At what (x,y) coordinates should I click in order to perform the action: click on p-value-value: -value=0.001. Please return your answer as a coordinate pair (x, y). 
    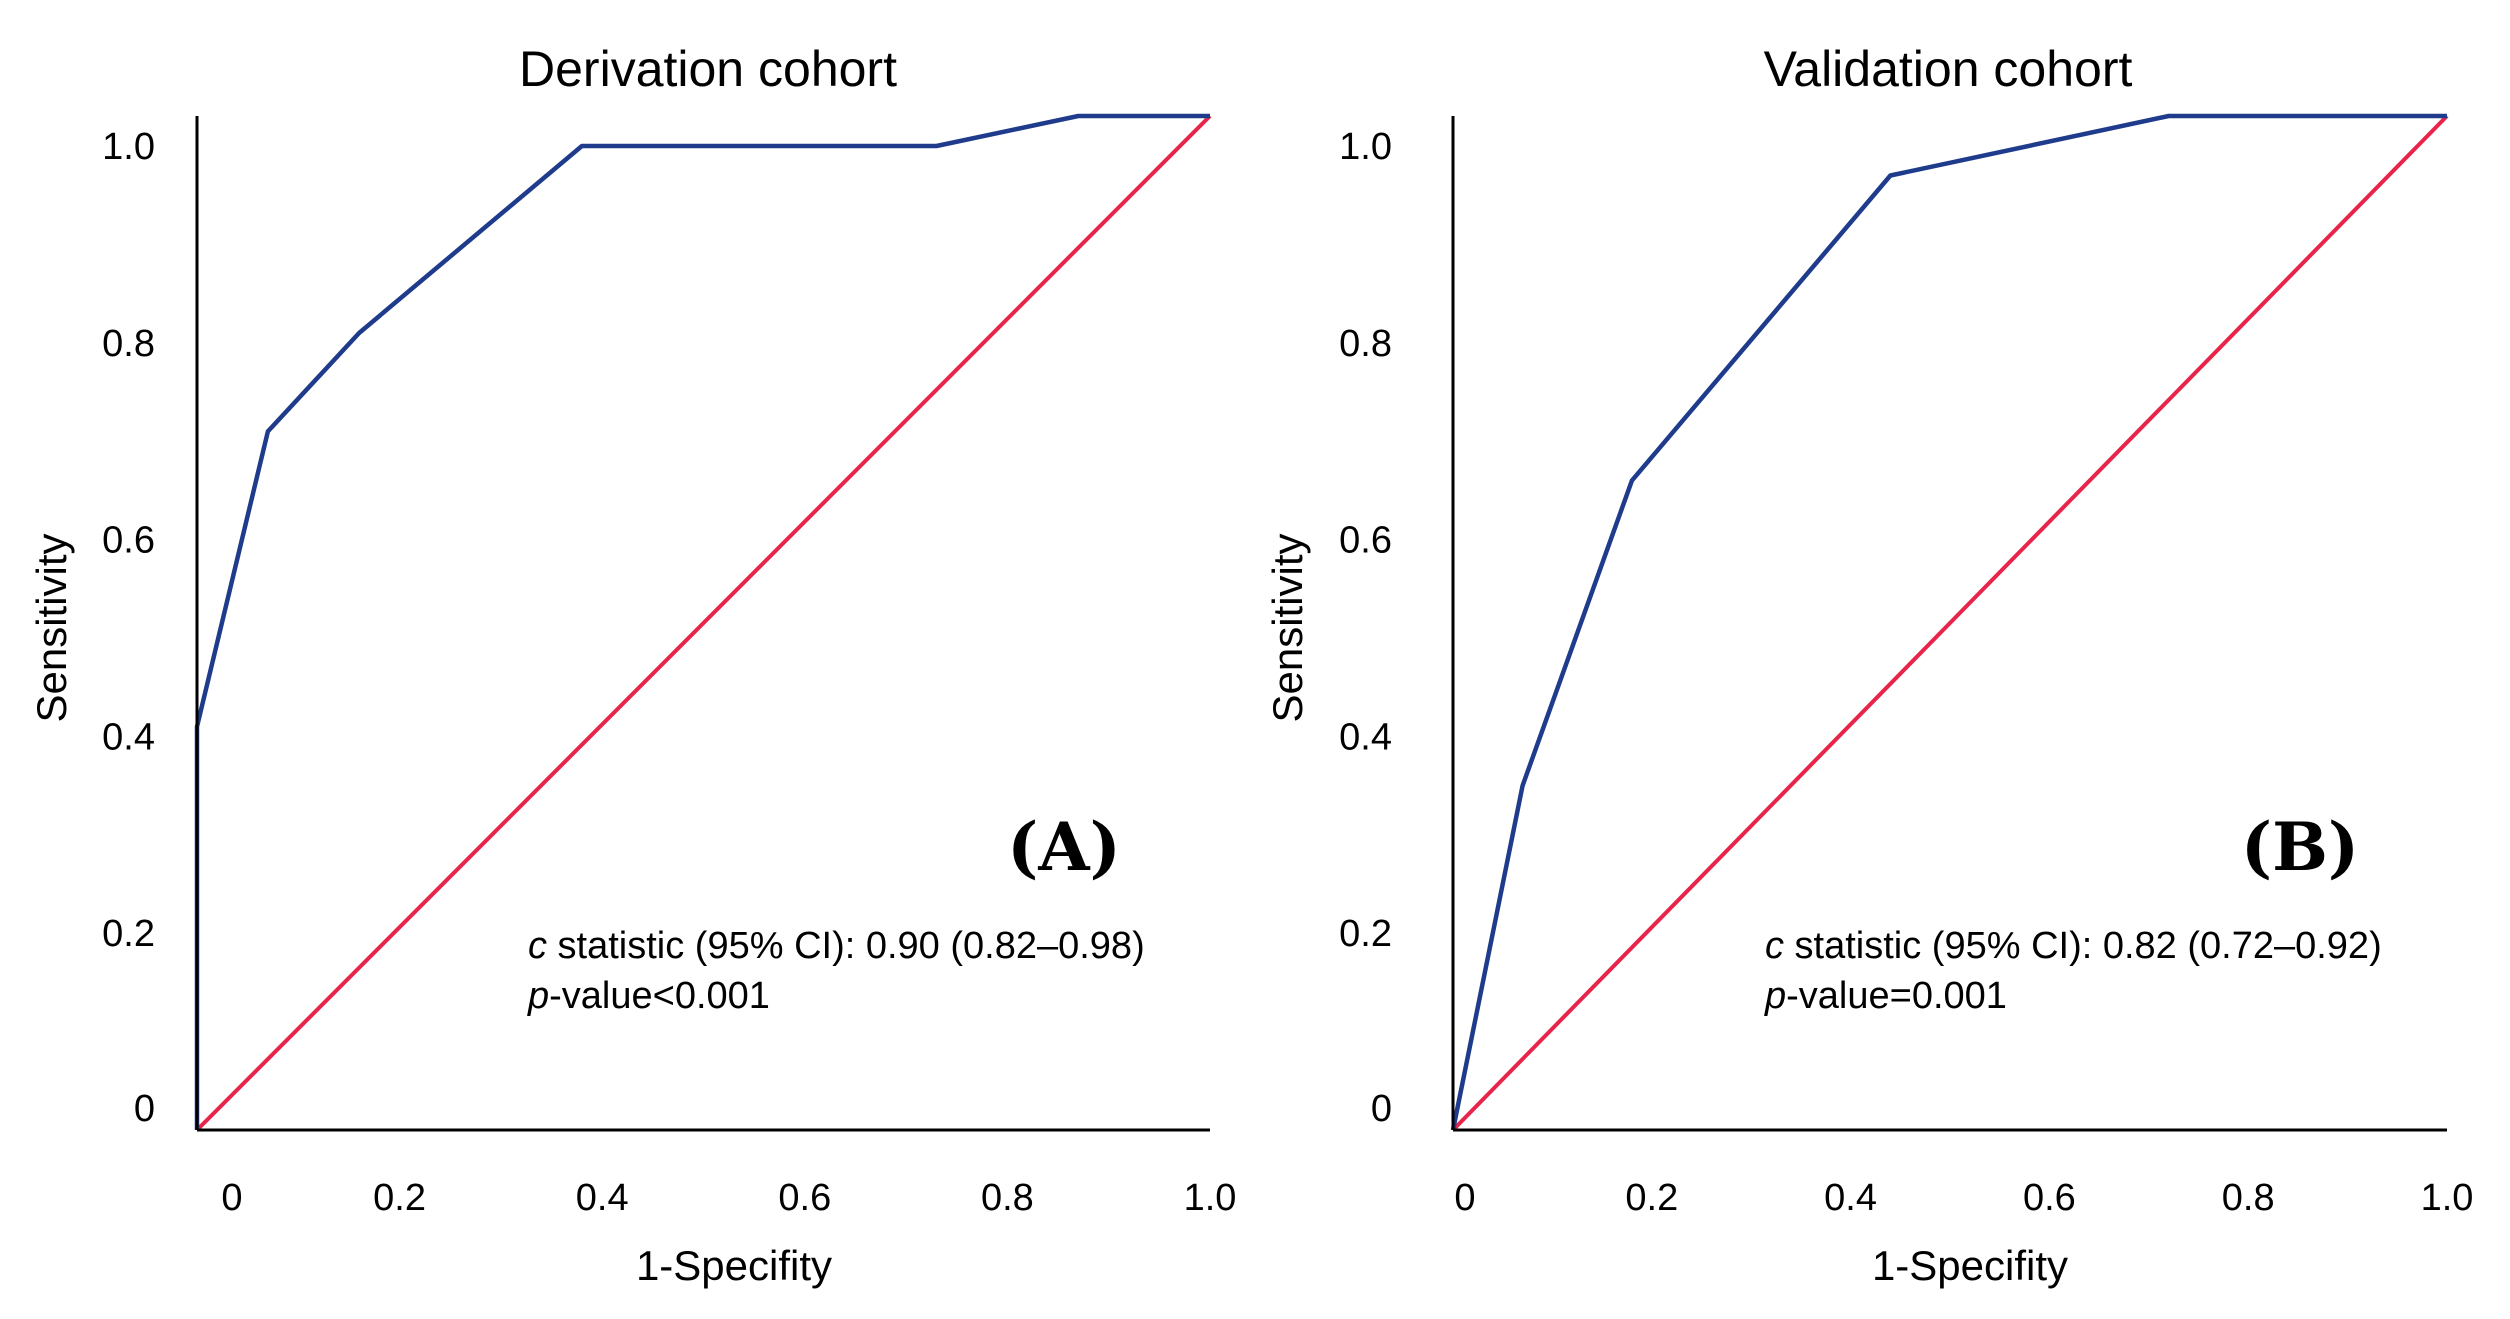
    Looking at the image, I should click on (1896, 996).